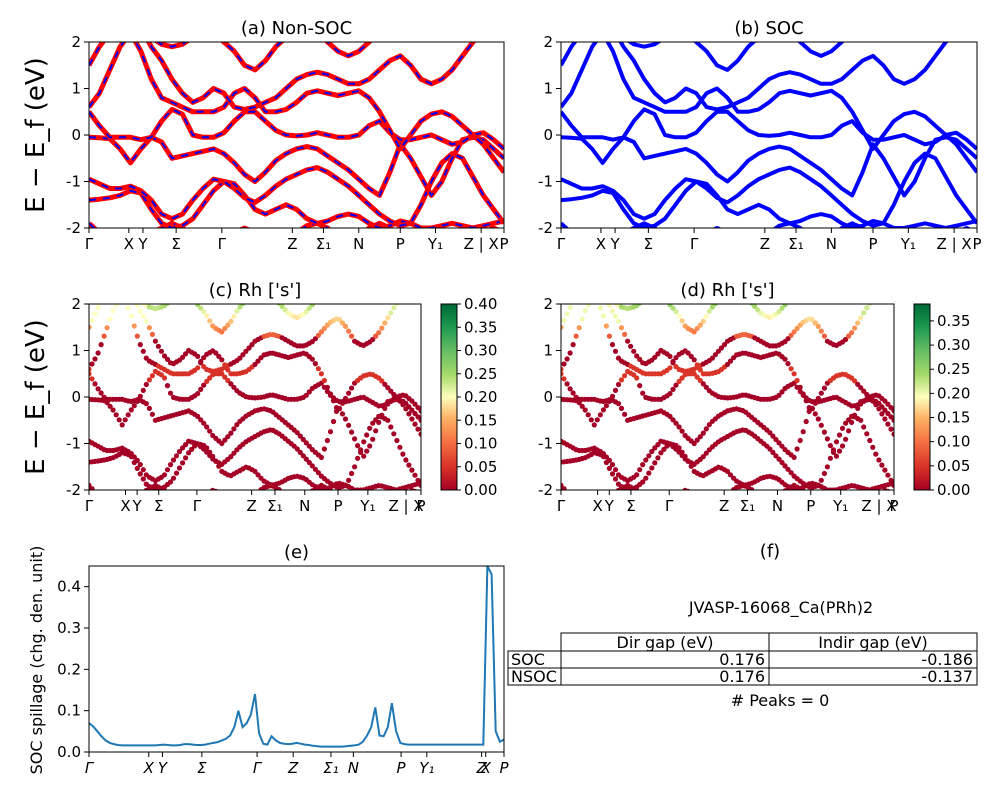 The image size is (1000, 800). What do you see at coordinates (548, 89) in the screenshot?
I see `y-tick-label: 1` at bounding box center [548, 89].